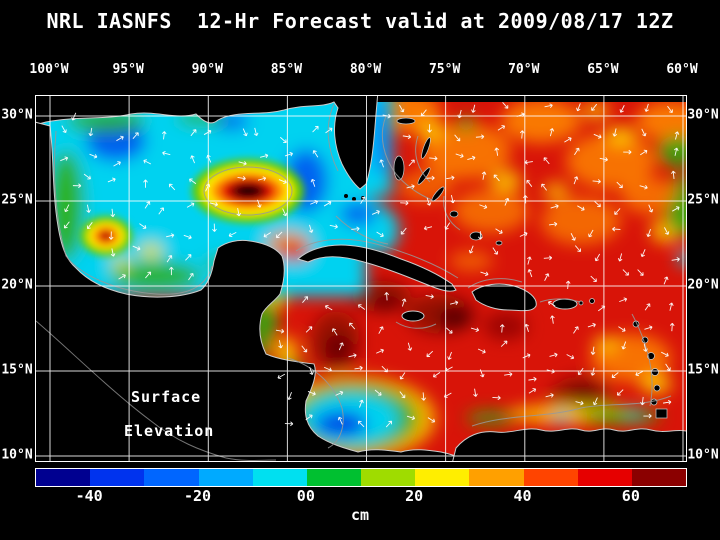 The image size is (720, 540). Describe the element at coordinates (365, 69) in the screenshot. I see `lon-label: 80°W` at that location.